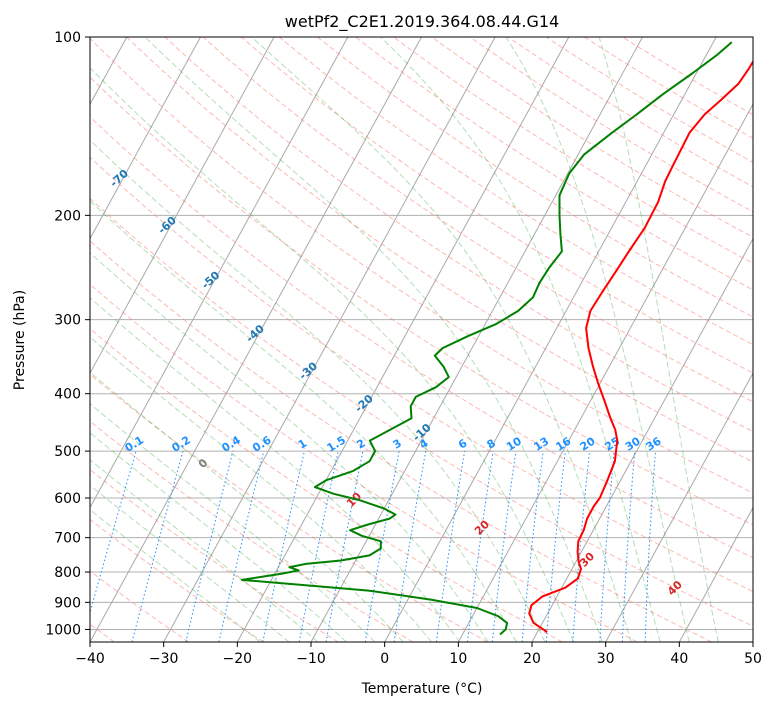  What do you see at coordinates (679, 659) in the screenshot?
I see `x-tick-label: 40` at bounding box center [679, 659].